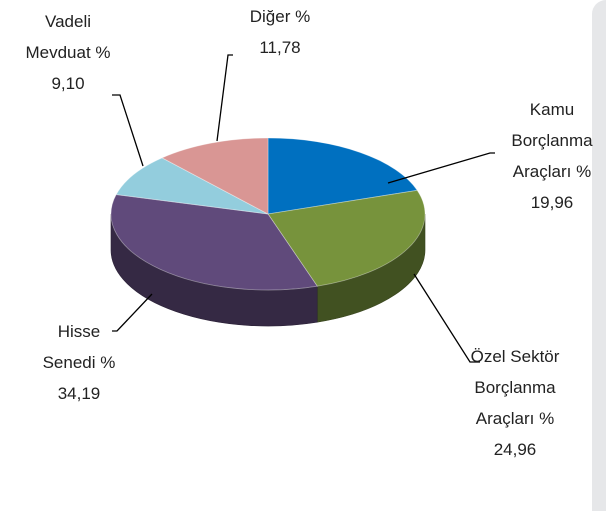 Image resolution: width=606 pixels, height=511 pixels. Describe the element at coordinates (81, 68) in the screenshot. I see `value-label: % 9,10` at that location.